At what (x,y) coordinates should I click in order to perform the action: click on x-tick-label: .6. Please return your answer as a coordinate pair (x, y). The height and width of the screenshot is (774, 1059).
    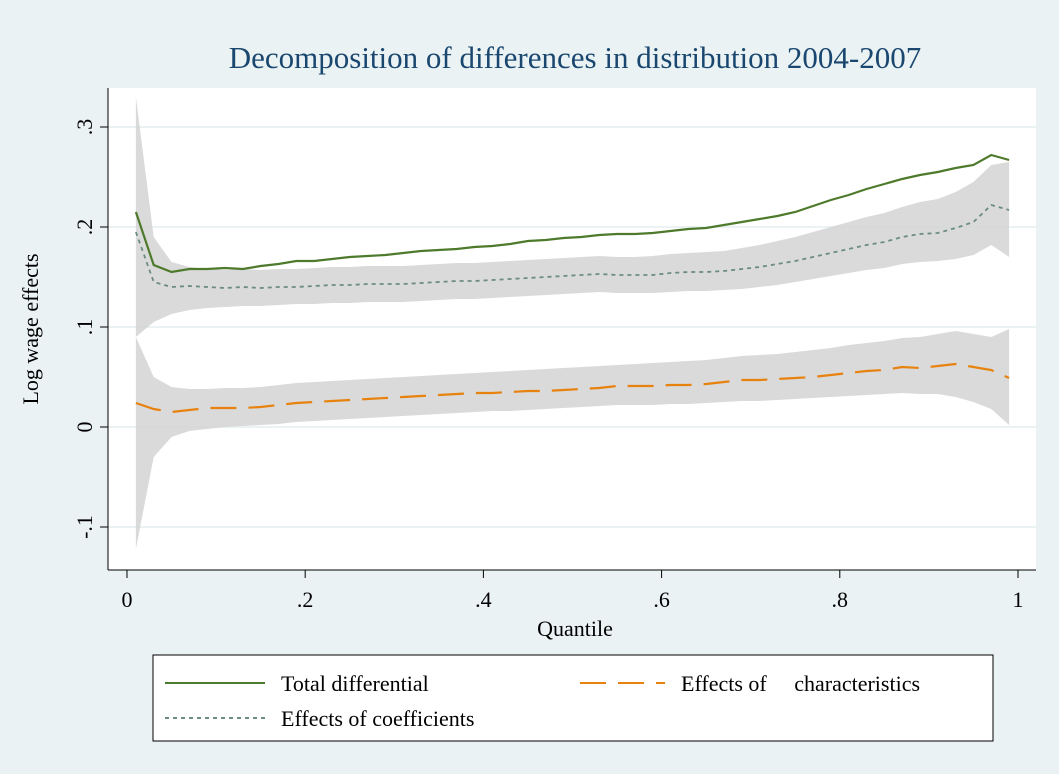
    Looking at the image, I should click on (661, 599).